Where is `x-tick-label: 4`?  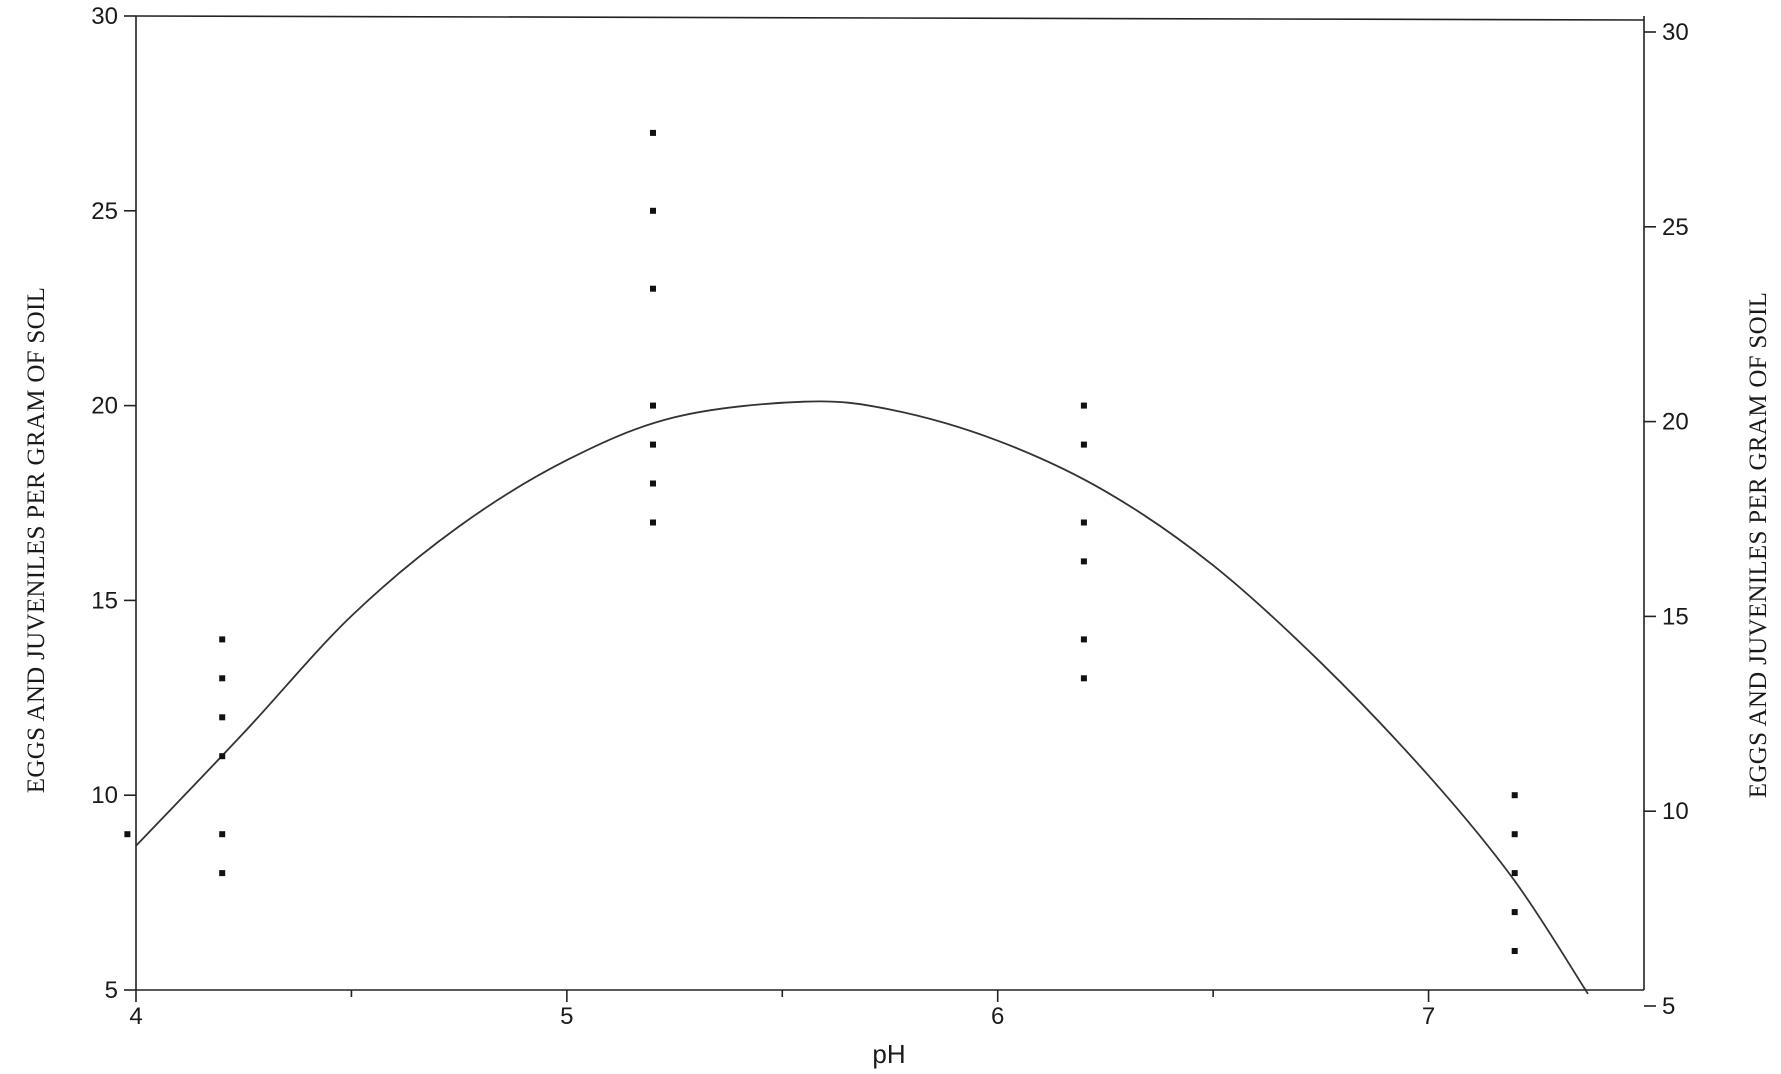 x-tick-label: 4 is located at coordinates (135, 1016).